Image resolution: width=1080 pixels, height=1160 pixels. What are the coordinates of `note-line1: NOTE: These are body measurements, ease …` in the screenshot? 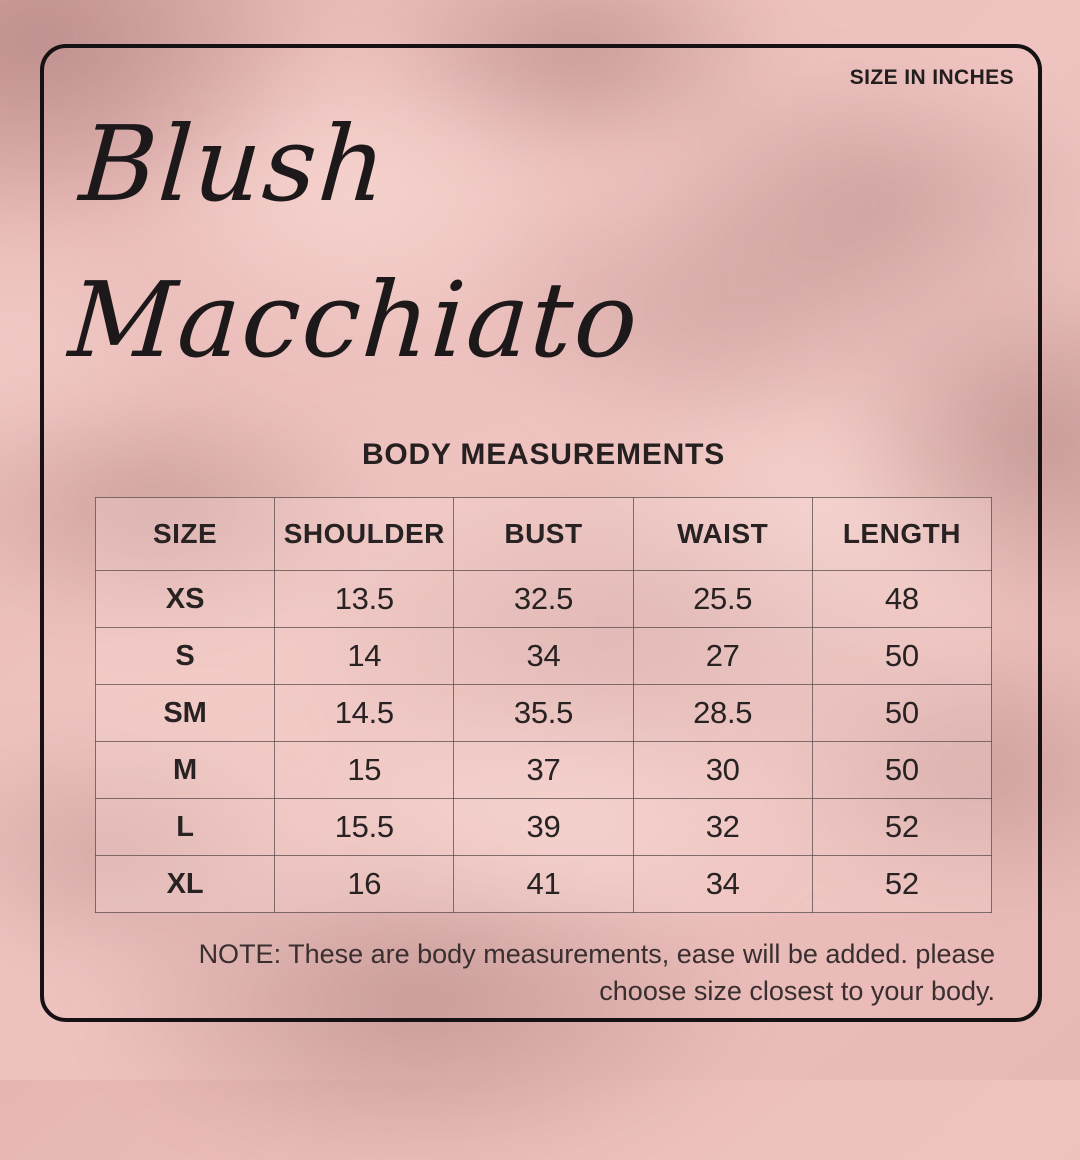 It's located at (596, 954).